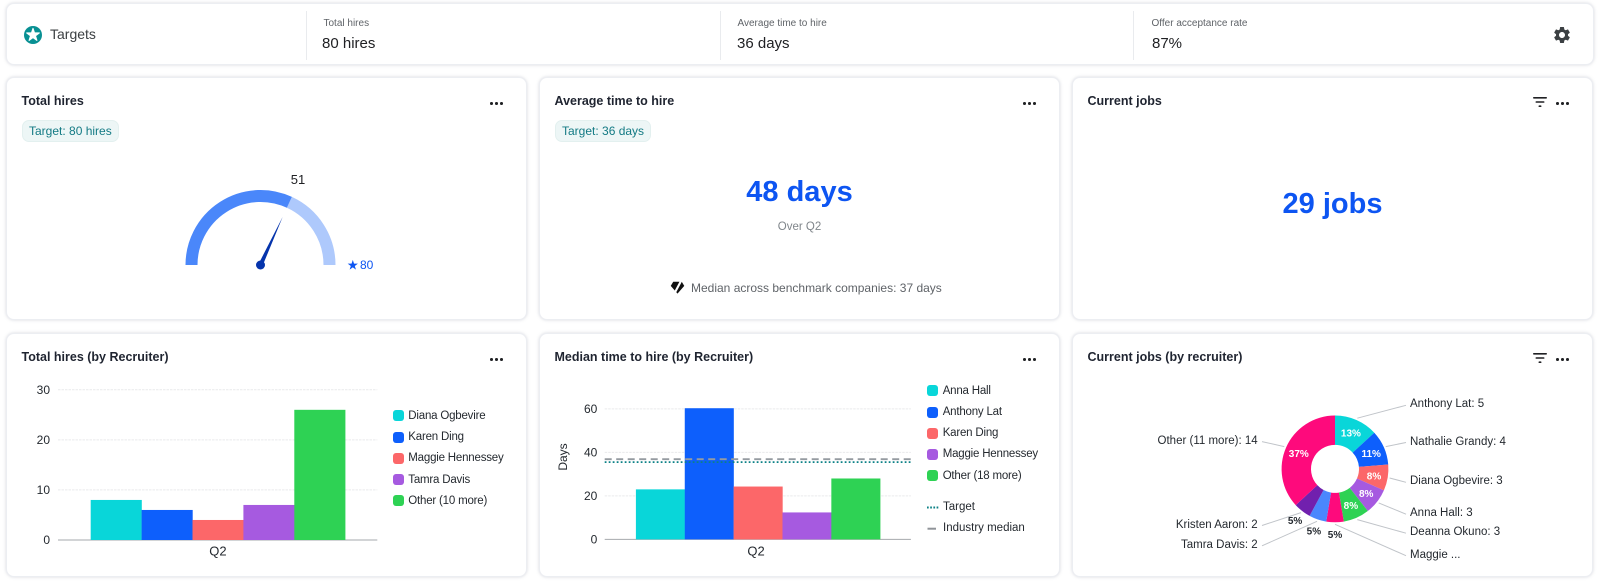  Describe the element at coordinates (1371, 454) in the screenshot. I see `svg-text: 11%` at that location.